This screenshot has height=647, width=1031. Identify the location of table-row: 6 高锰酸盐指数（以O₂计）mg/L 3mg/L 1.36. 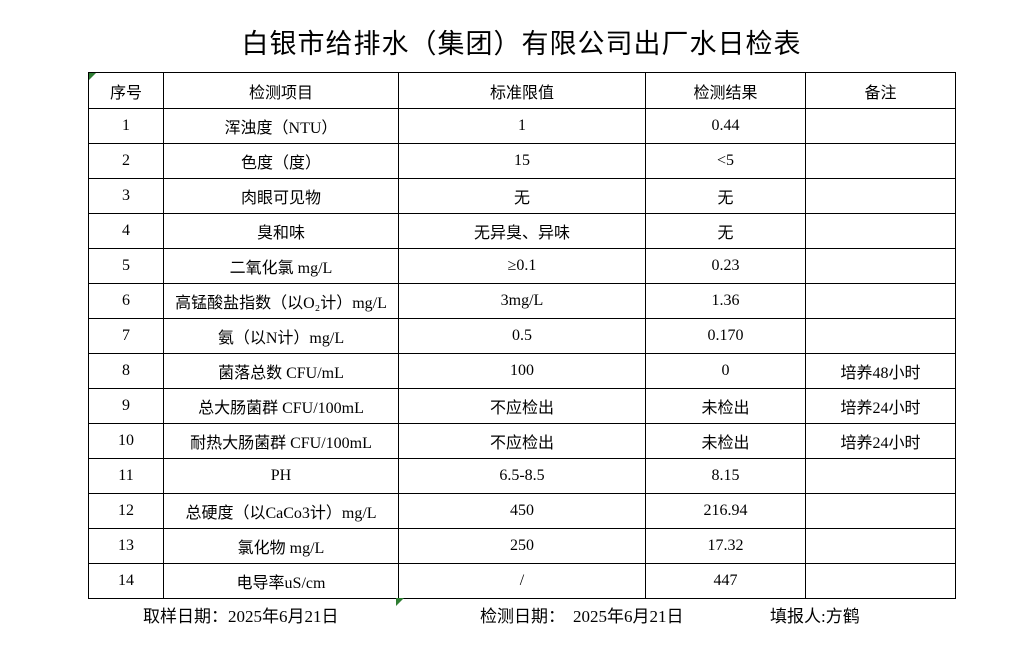
(522, 301).